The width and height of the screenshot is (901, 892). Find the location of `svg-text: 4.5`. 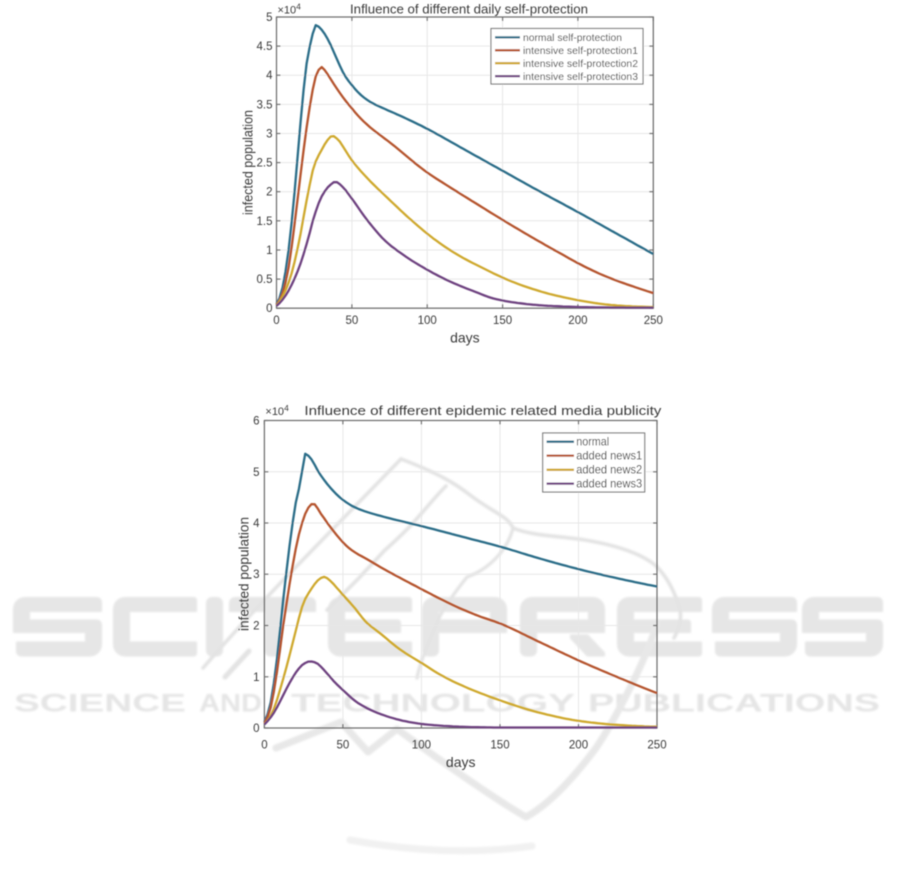

svg-text: 4.5 is located at coordinates (265, 47).